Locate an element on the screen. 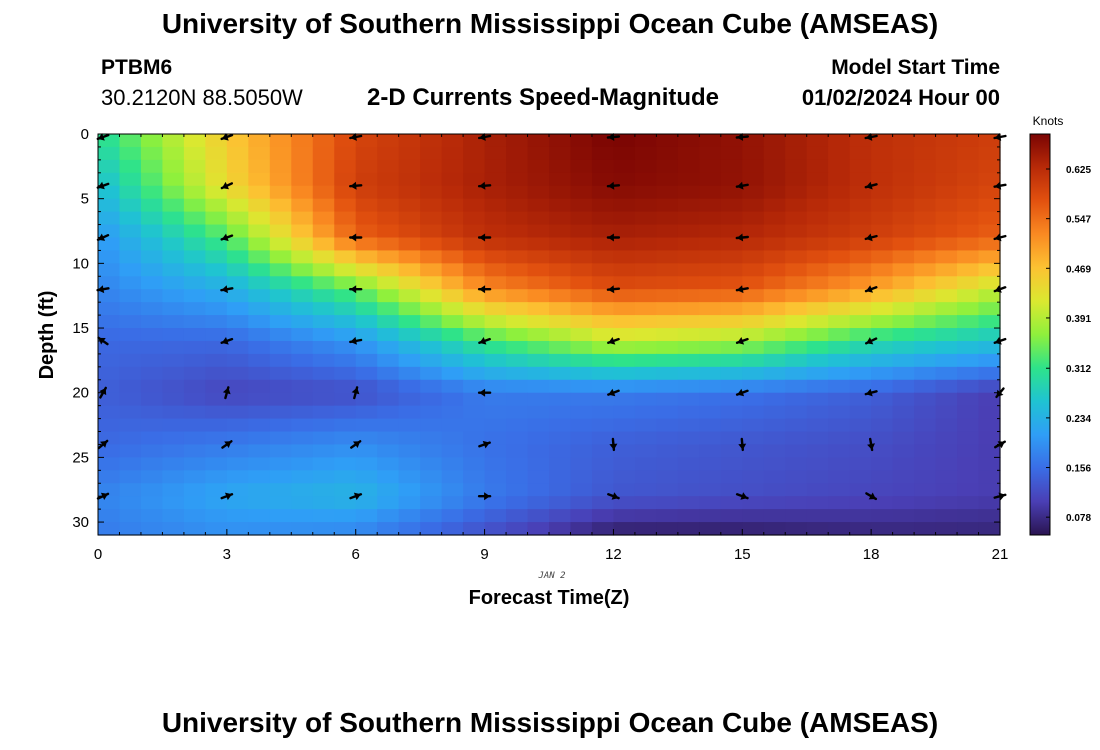 Image resolution: width=1100 pixels, height=750 pixels. model-start-label: Model Start Time is located at coordinates (915, 67).